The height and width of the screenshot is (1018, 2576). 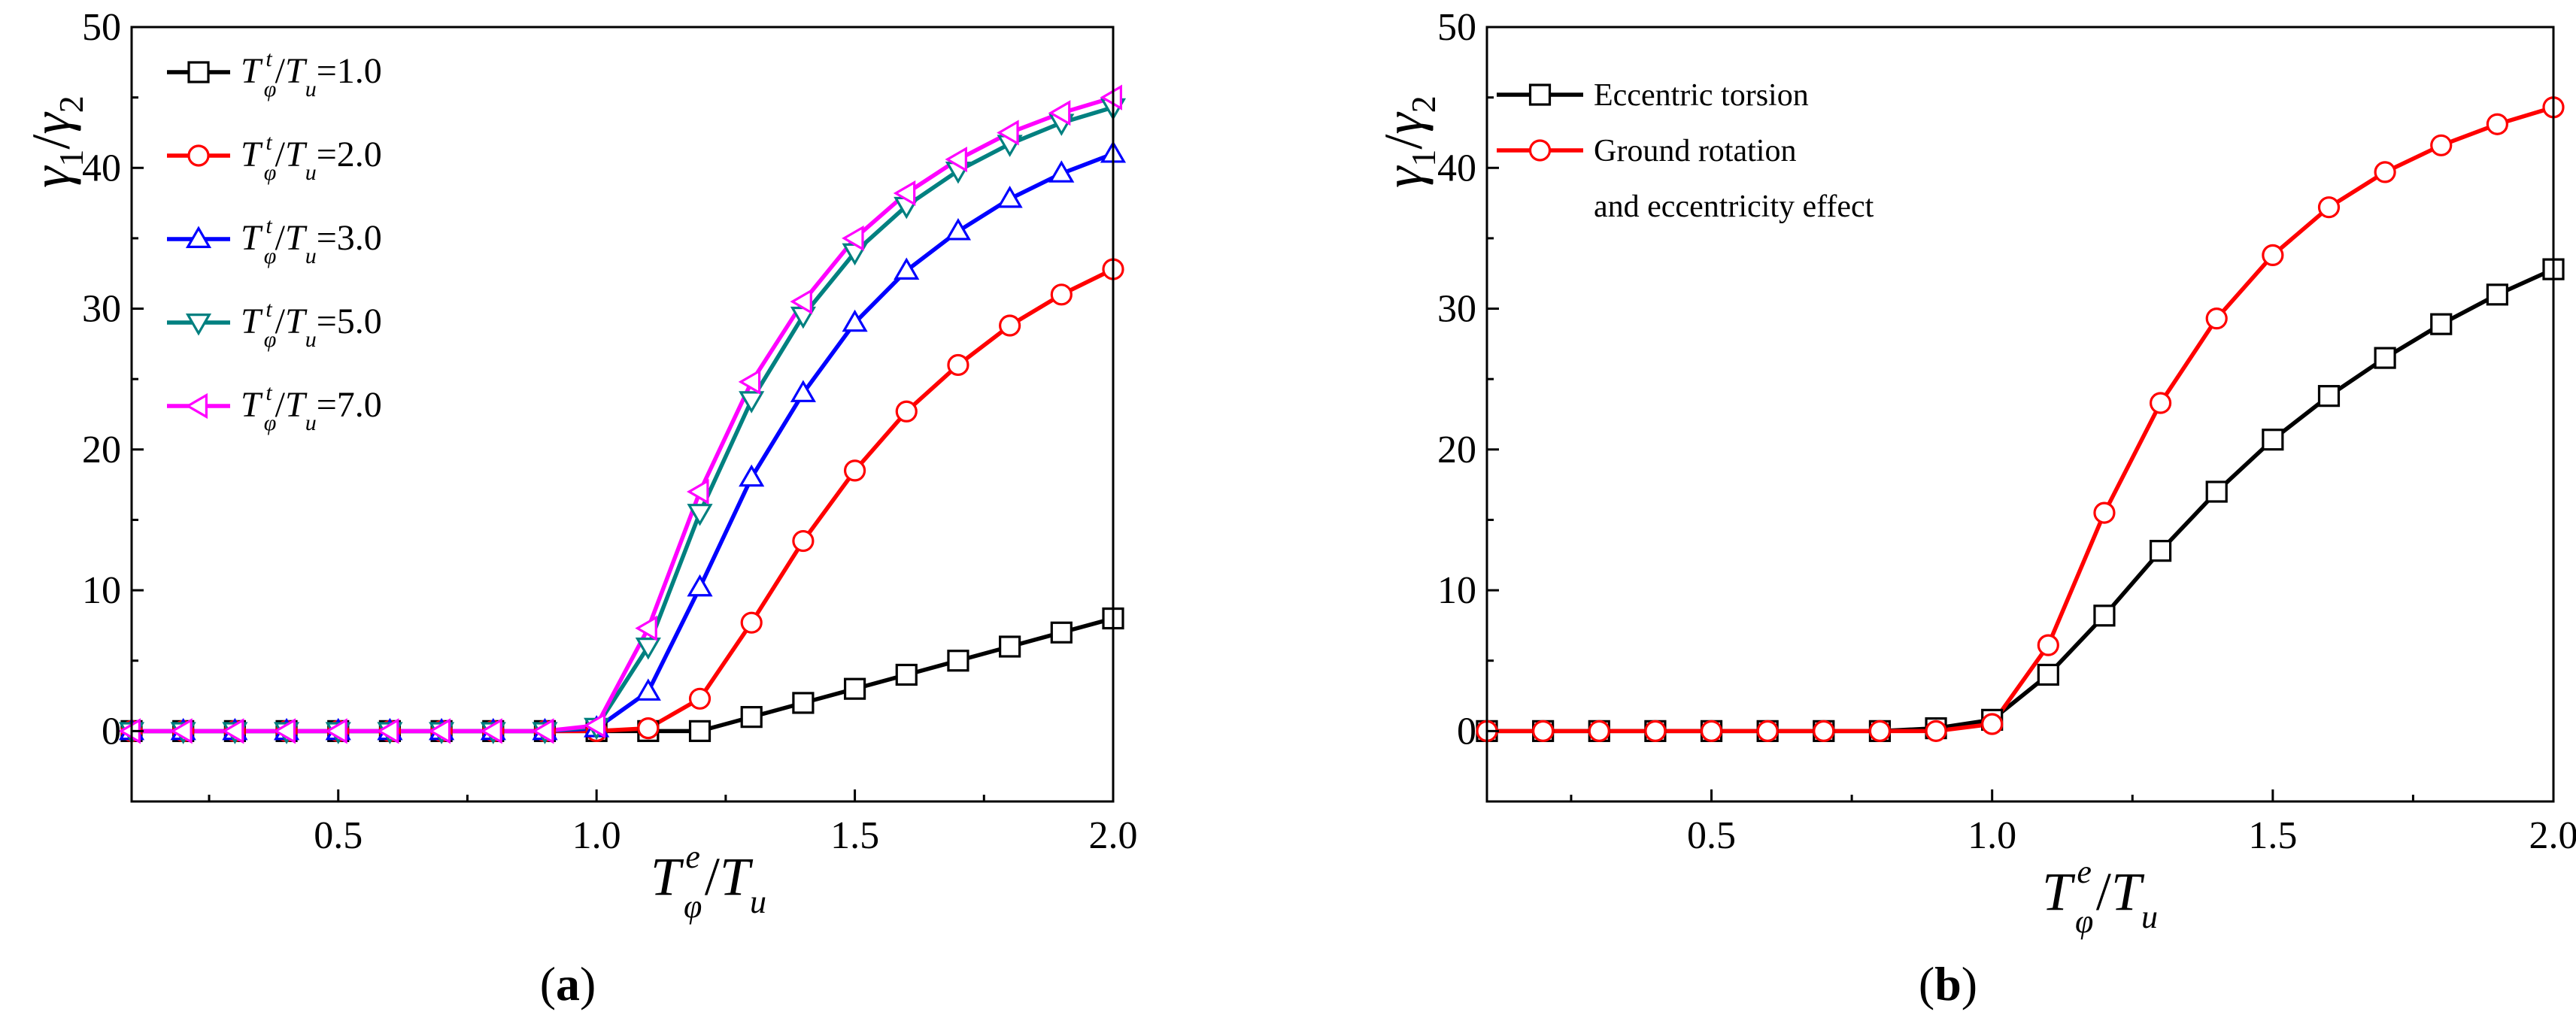 I want to click on caption-a: (a), so click(x=568, y=983).